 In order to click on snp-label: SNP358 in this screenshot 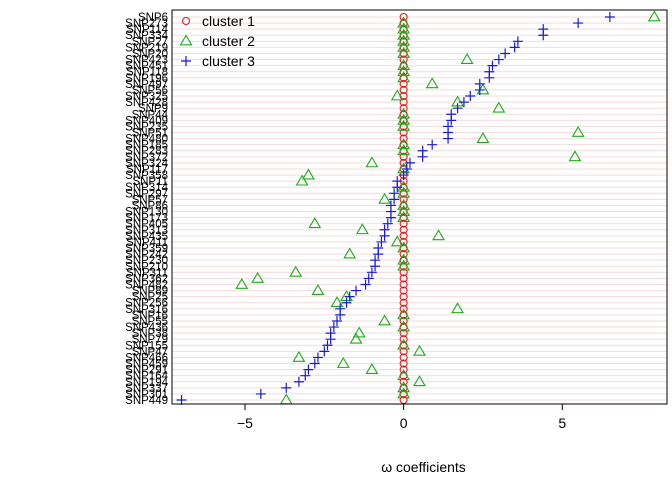, I will do `click(146, 176)`.